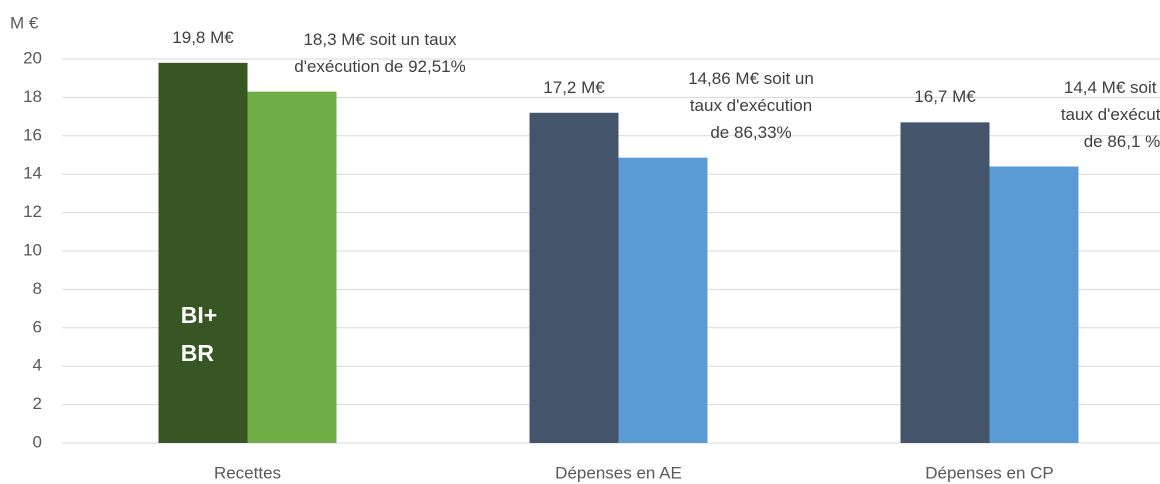 The width and height of the screenshot is (1160, 484). Describe the element at coordinates (32, 249) in the screenshot. I see `y-tick-label: 10` at that location.